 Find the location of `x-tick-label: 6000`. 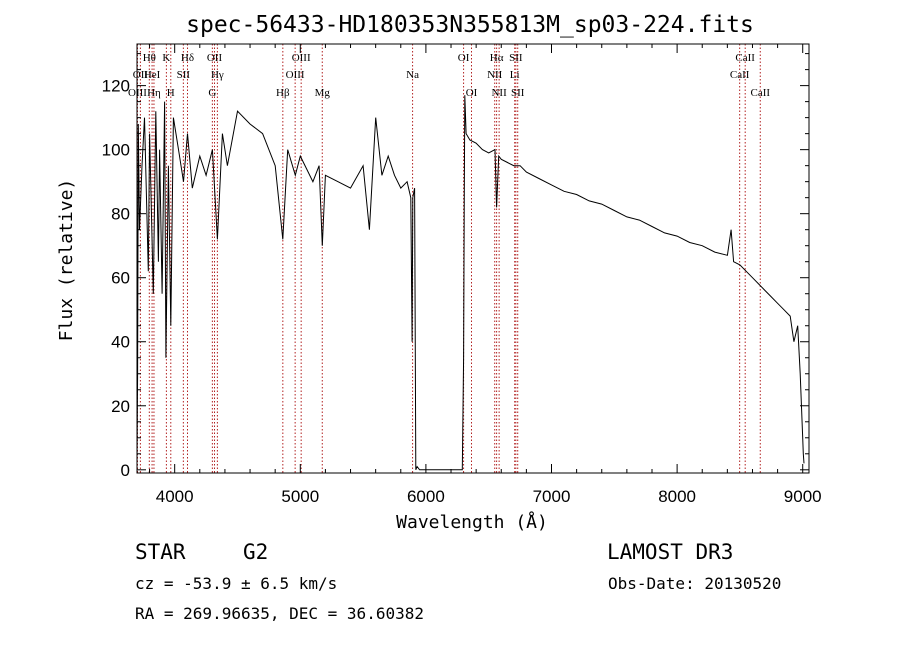

x-tick-label: 6000 is located at coordinates (426, 496).